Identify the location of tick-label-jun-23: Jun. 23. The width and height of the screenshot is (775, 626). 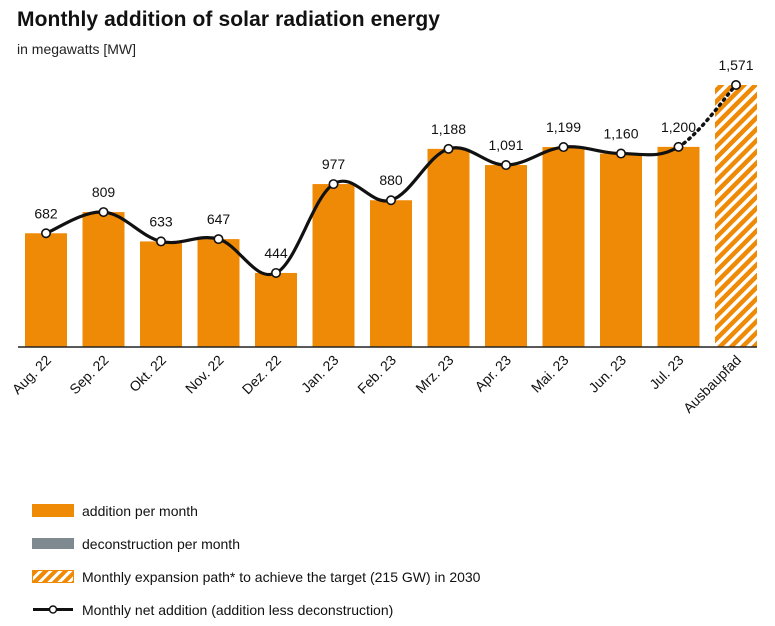
(607, 374).